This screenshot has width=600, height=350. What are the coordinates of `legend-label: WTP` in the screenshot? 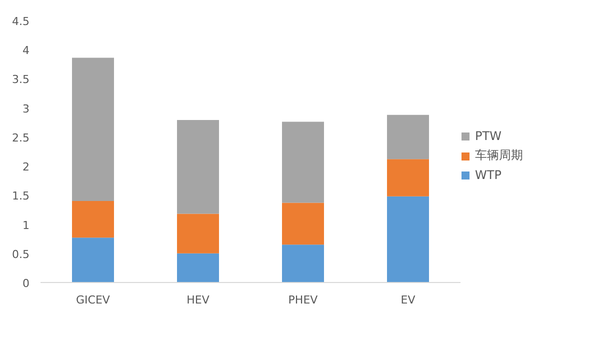 It's located at (488, 175).